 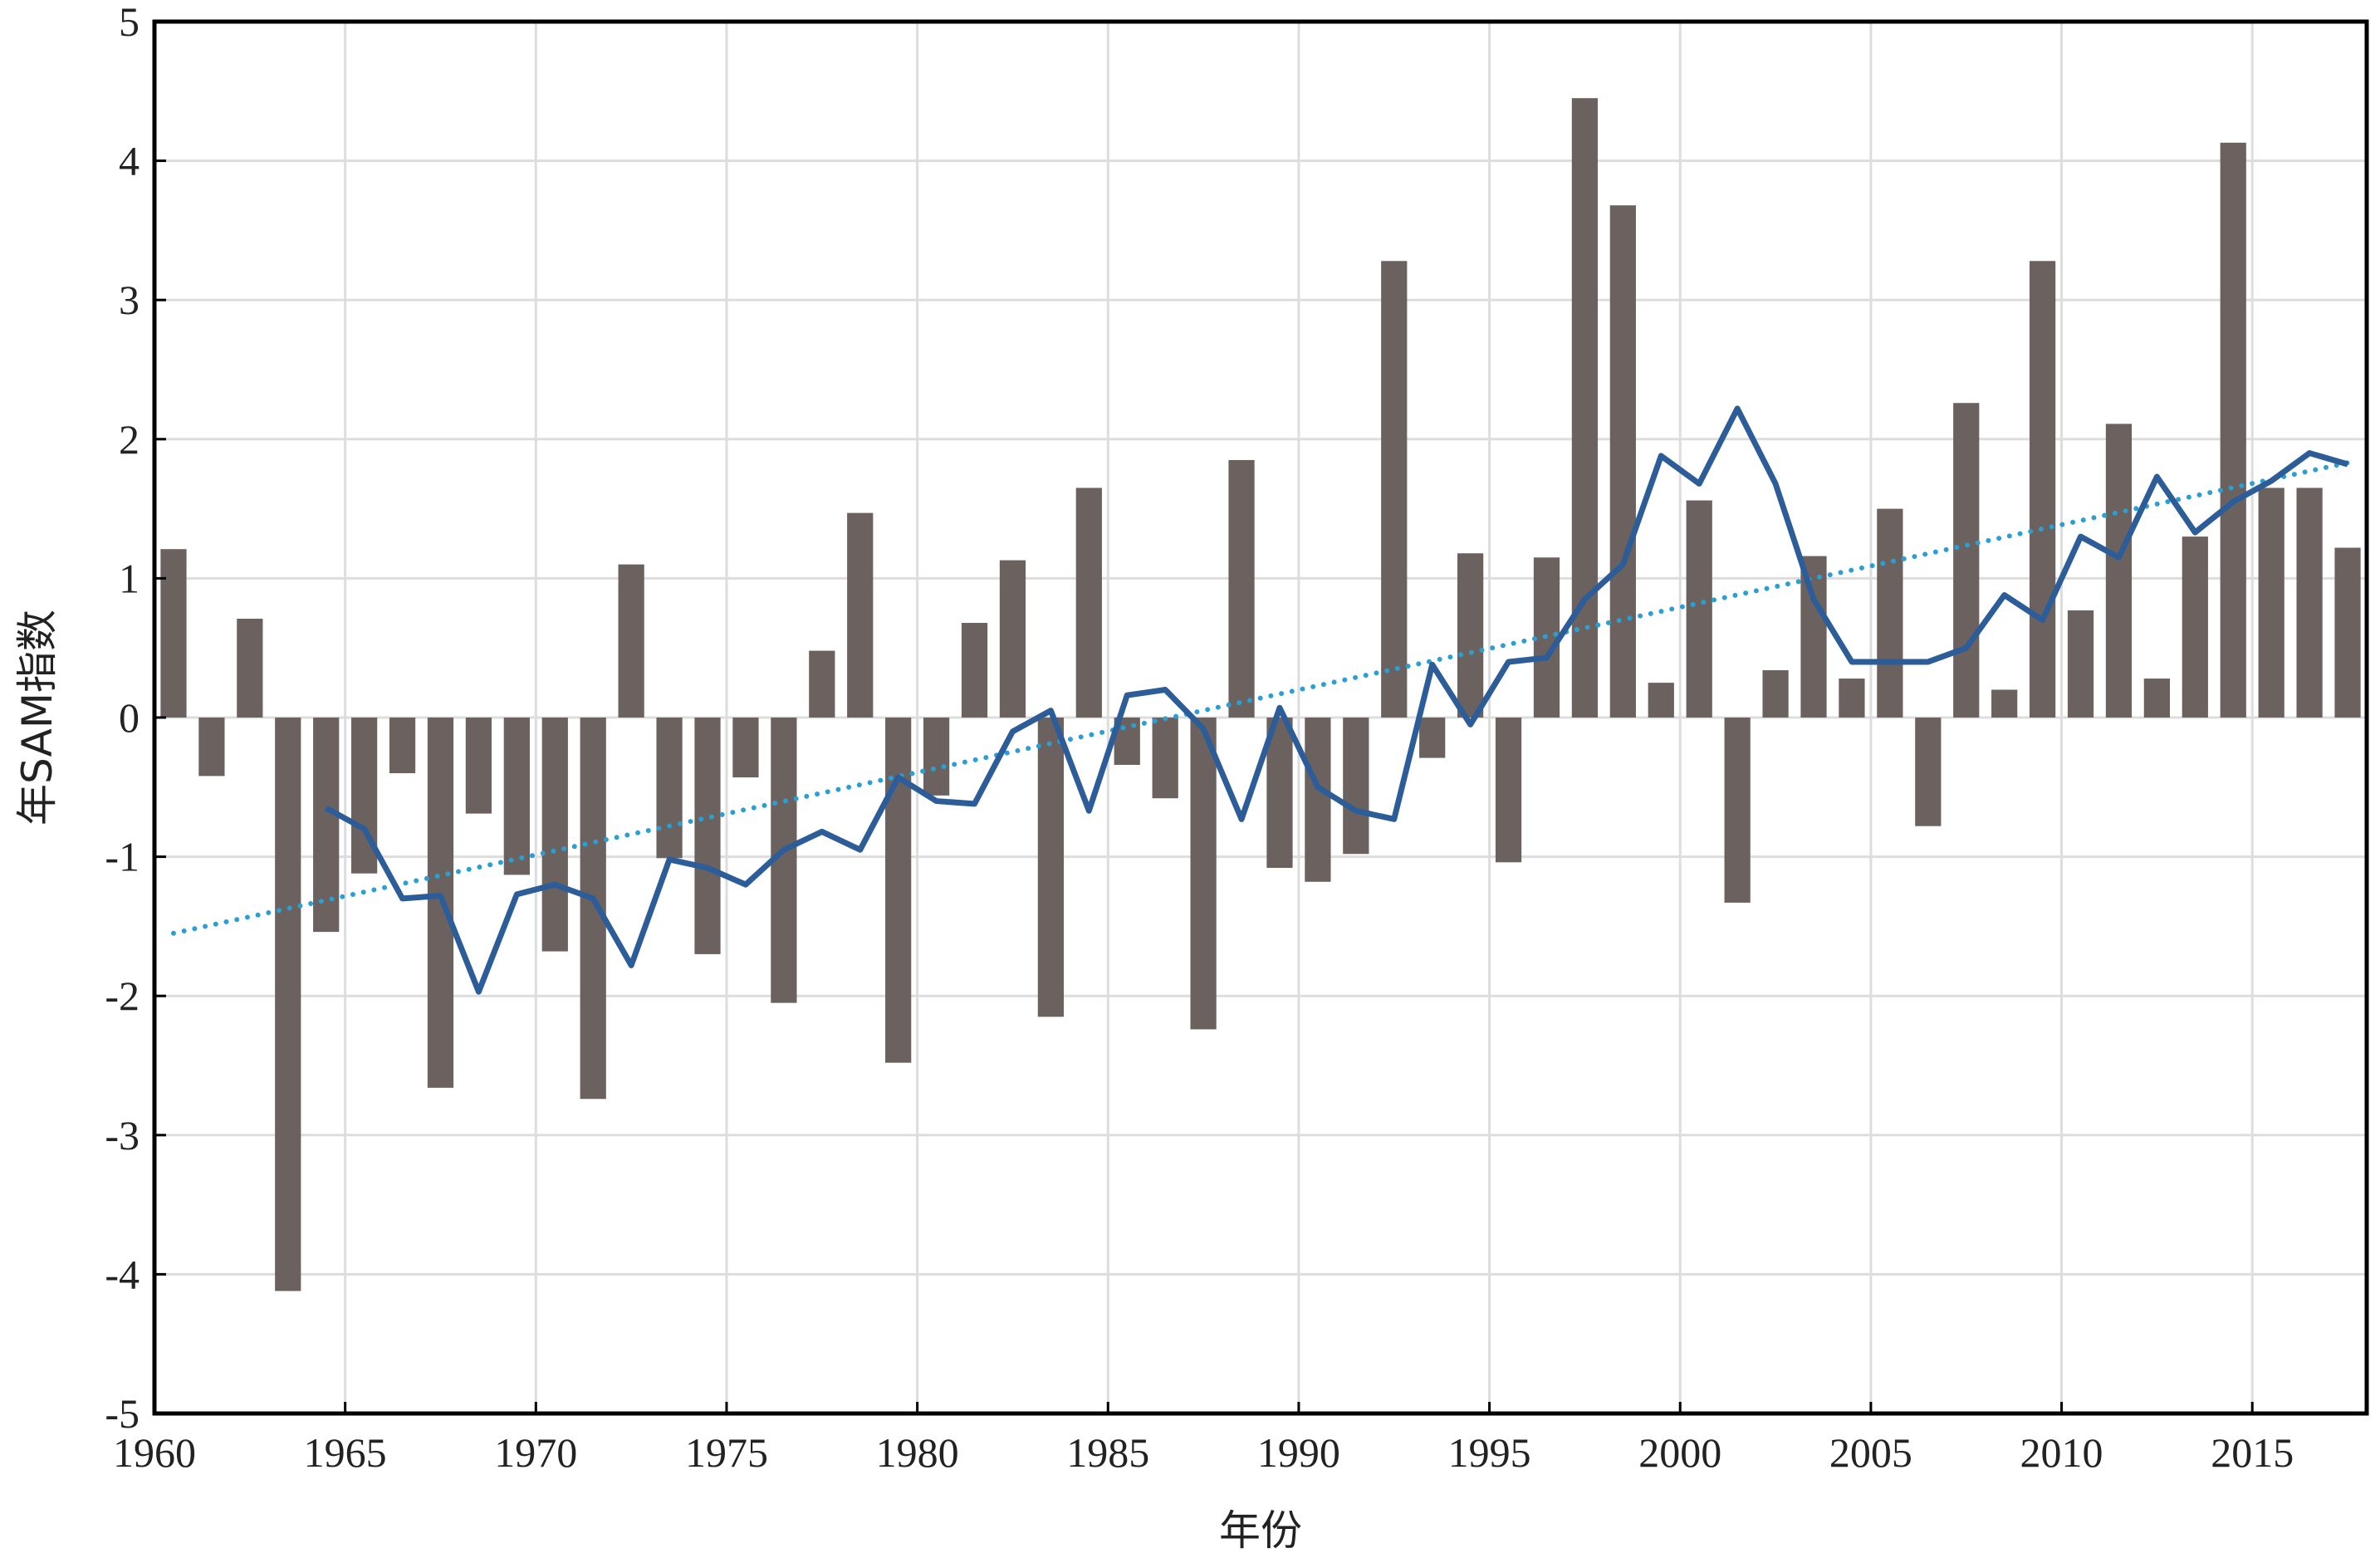 I want to click on y-tick-label: 1, so click(x=129, y=578).